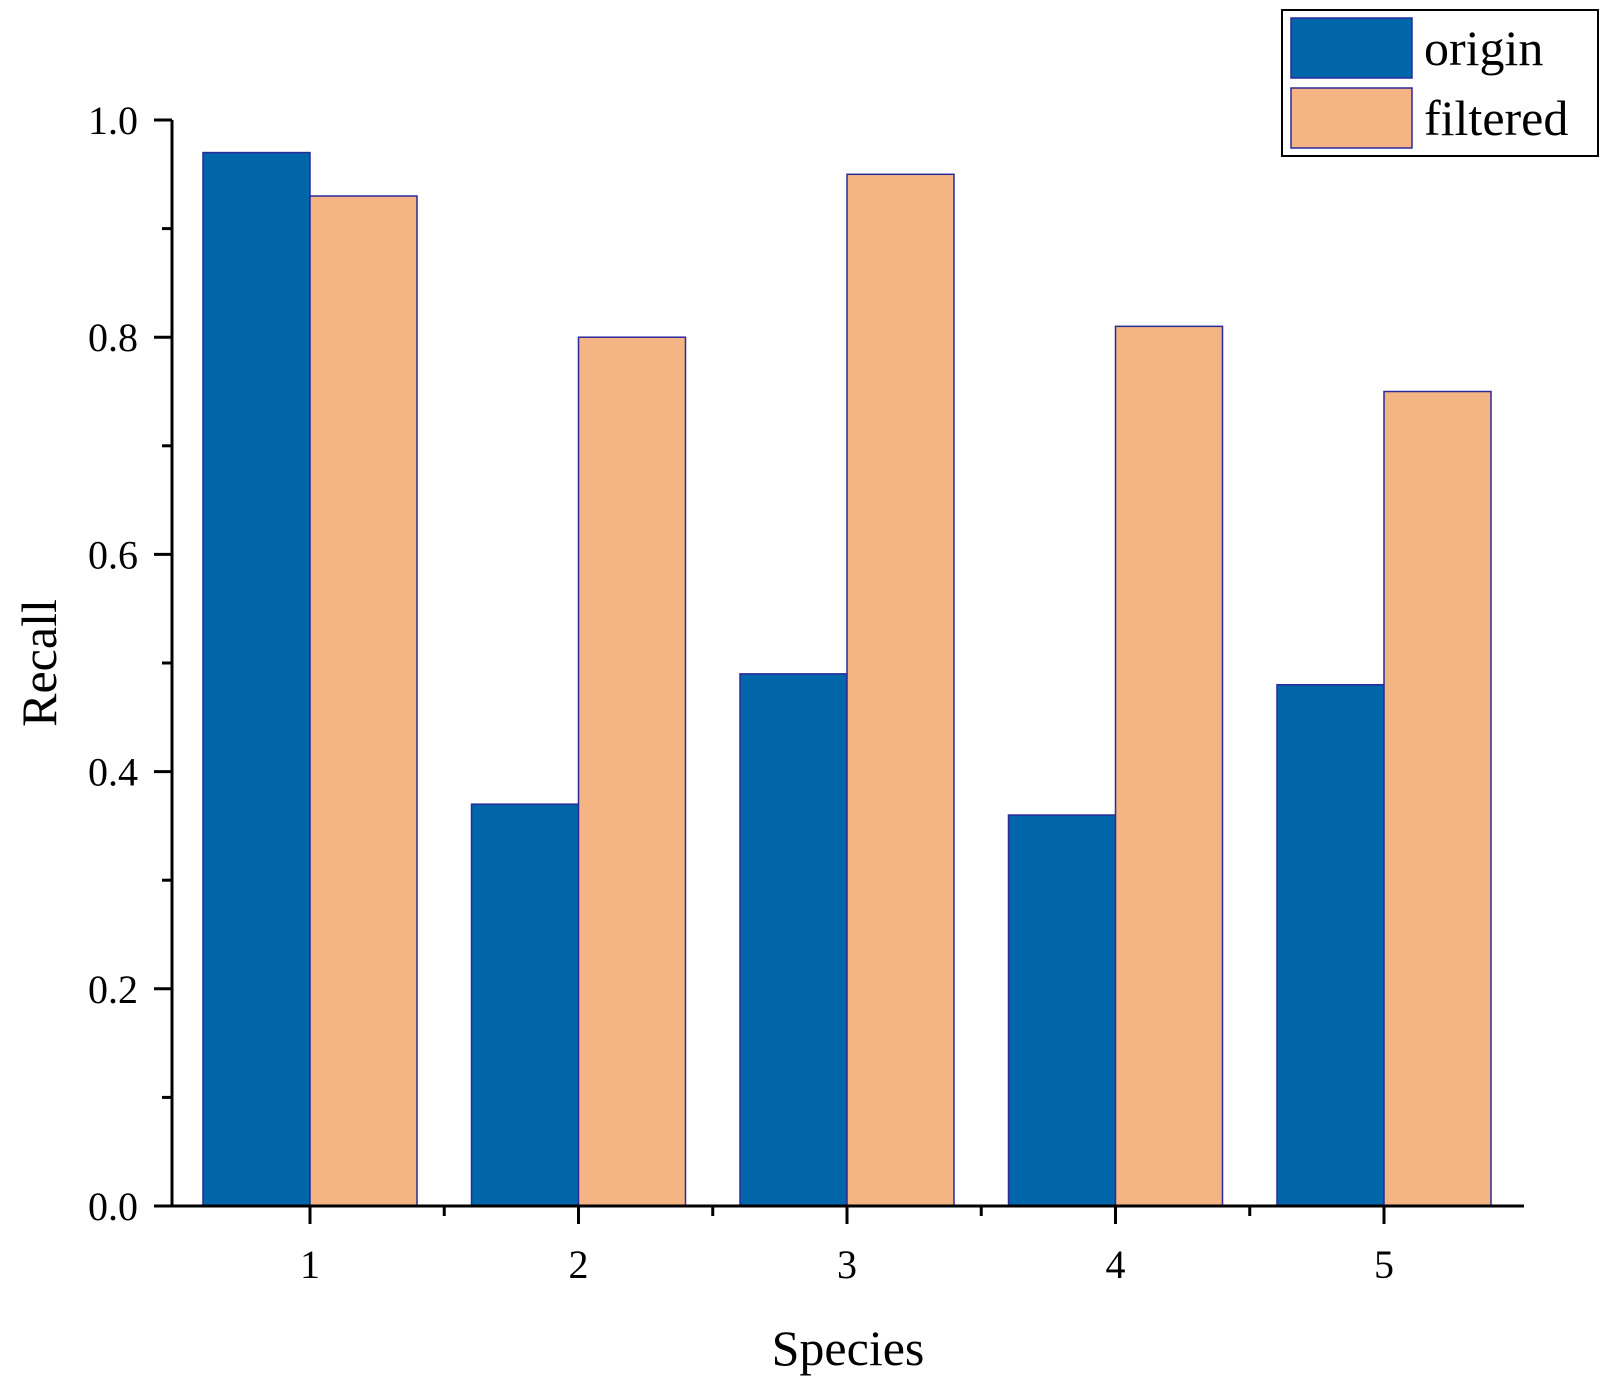  What do you see at coordinates (113, 989) in the screenshot?
I see `y-tick-label: 0.2` at bounding box center [113, 989].